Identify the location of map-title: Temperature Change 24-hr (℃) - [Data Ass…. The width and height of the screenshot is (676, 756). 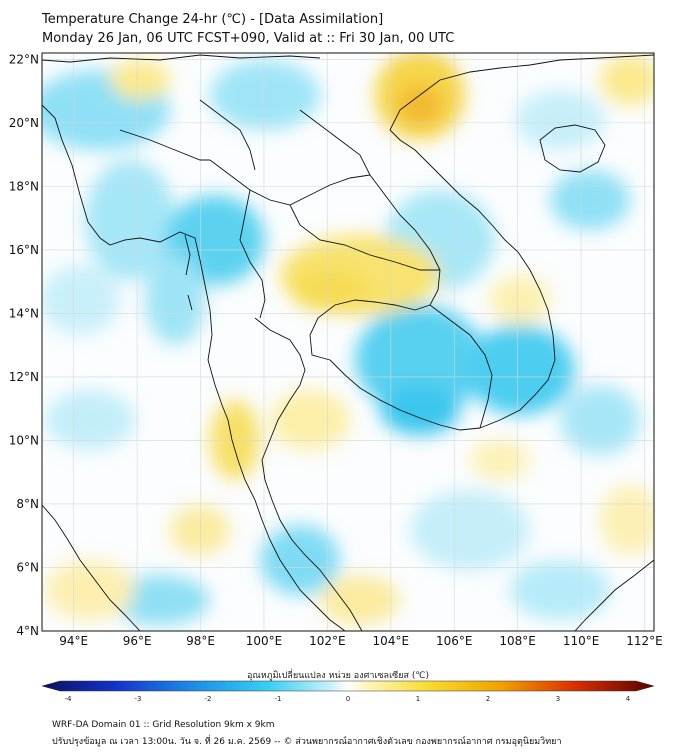
(213, 19).